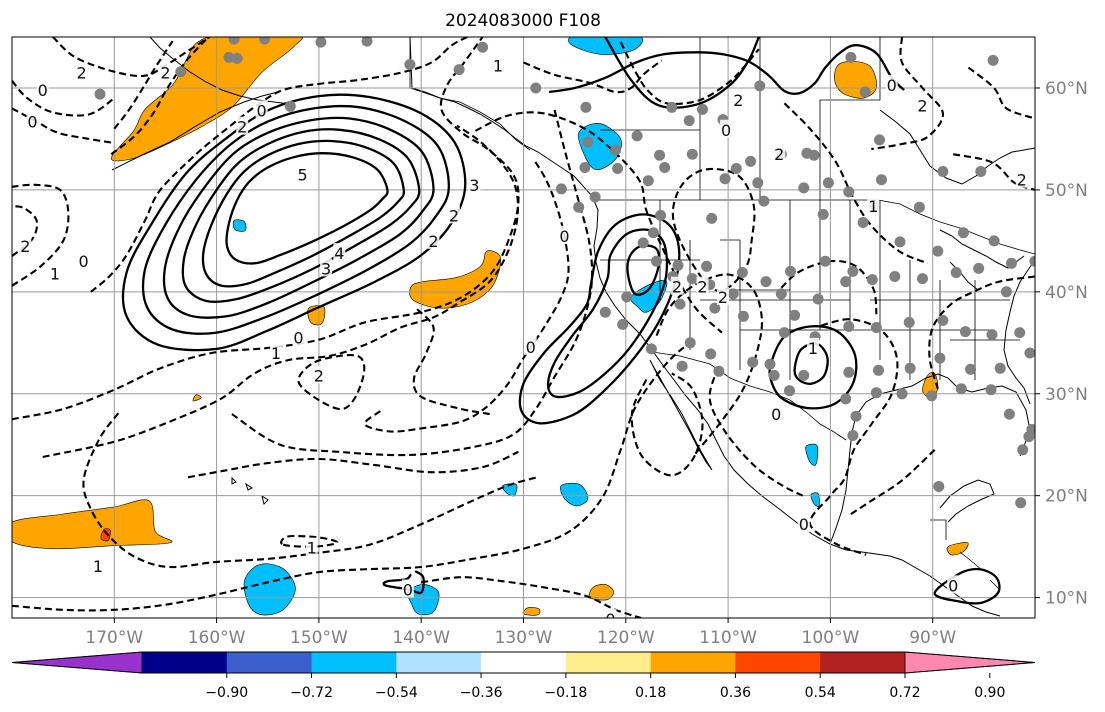 The height and width of the screenshot is (712, 1105). Describe the element at coordinates (749, 396) in the screenshot. I see `border-us-mexico` at that location.